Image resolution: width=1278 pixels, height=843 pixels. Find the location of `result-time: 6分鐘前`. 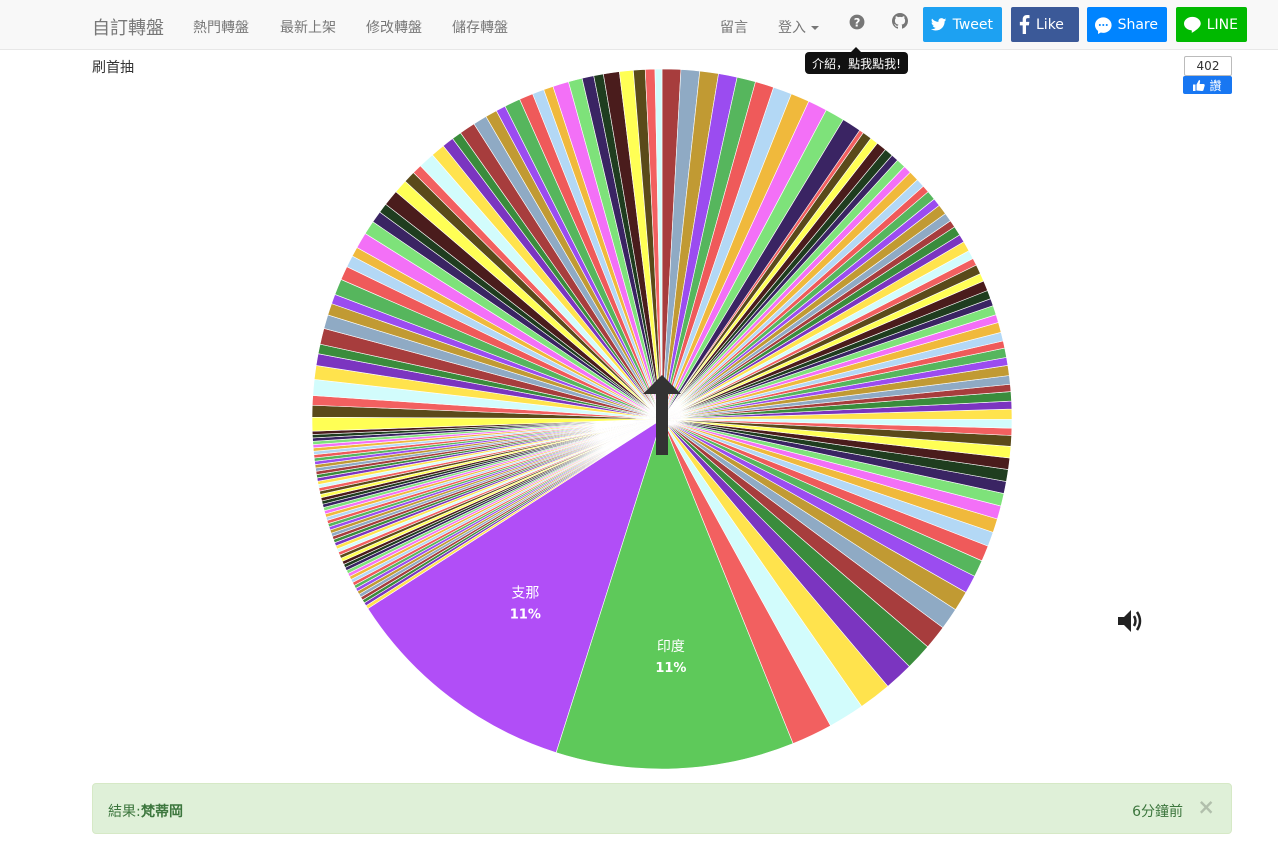

result-time: 6分鐘前 is located at coordinates (1157, 812).